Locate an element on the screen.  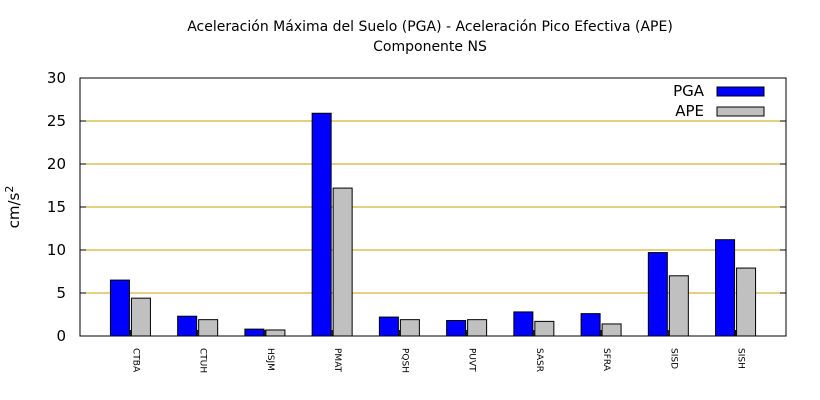
bar-pga-sish is located at coordinates (725, 288).